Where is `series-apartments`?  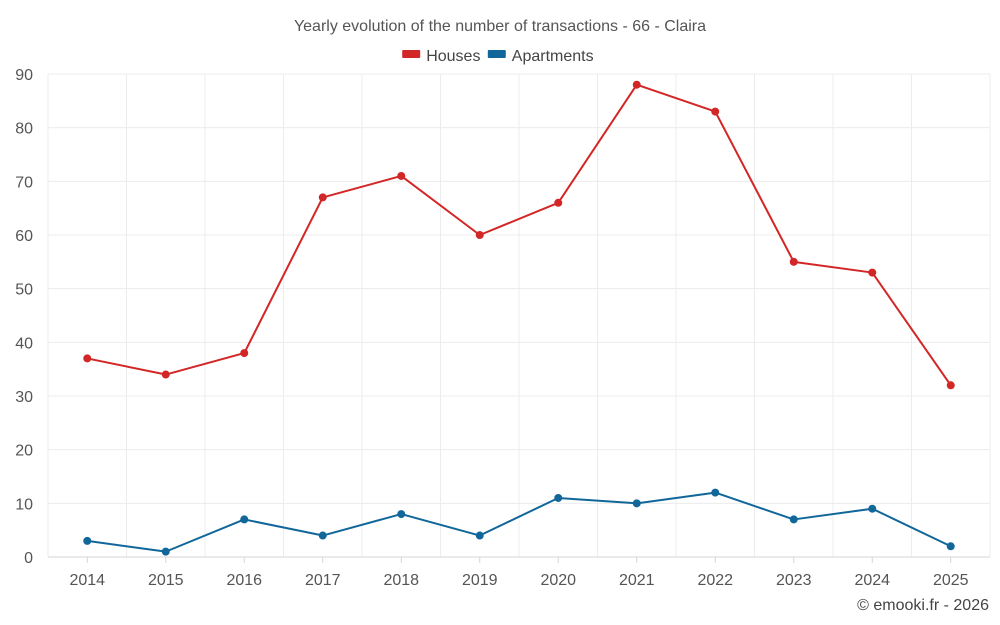
series-apartments is located at coordinates (519, 522).